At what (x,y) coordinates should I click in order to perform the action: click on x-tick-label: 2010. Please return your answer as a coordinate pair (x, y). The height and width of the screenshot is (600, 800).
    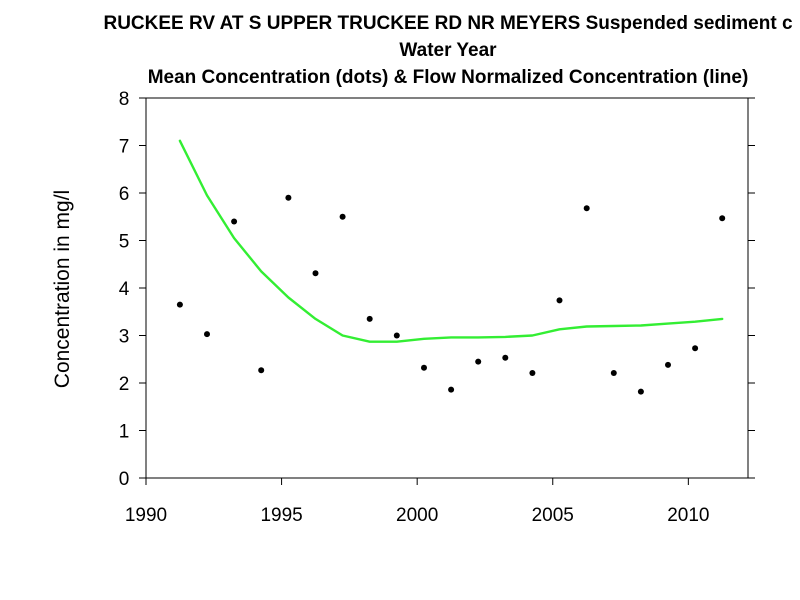
    Looking at the image, I should click on (688, 515).